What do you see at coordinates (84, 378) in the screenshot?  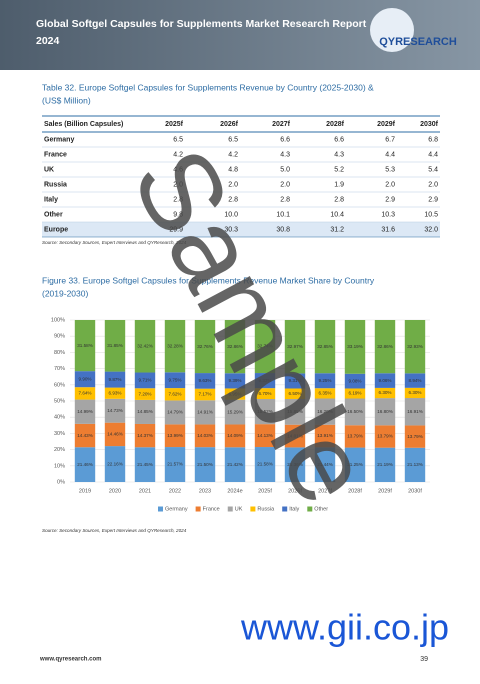 I see `data-label: 9.90%` at bounding box center [84, 378].